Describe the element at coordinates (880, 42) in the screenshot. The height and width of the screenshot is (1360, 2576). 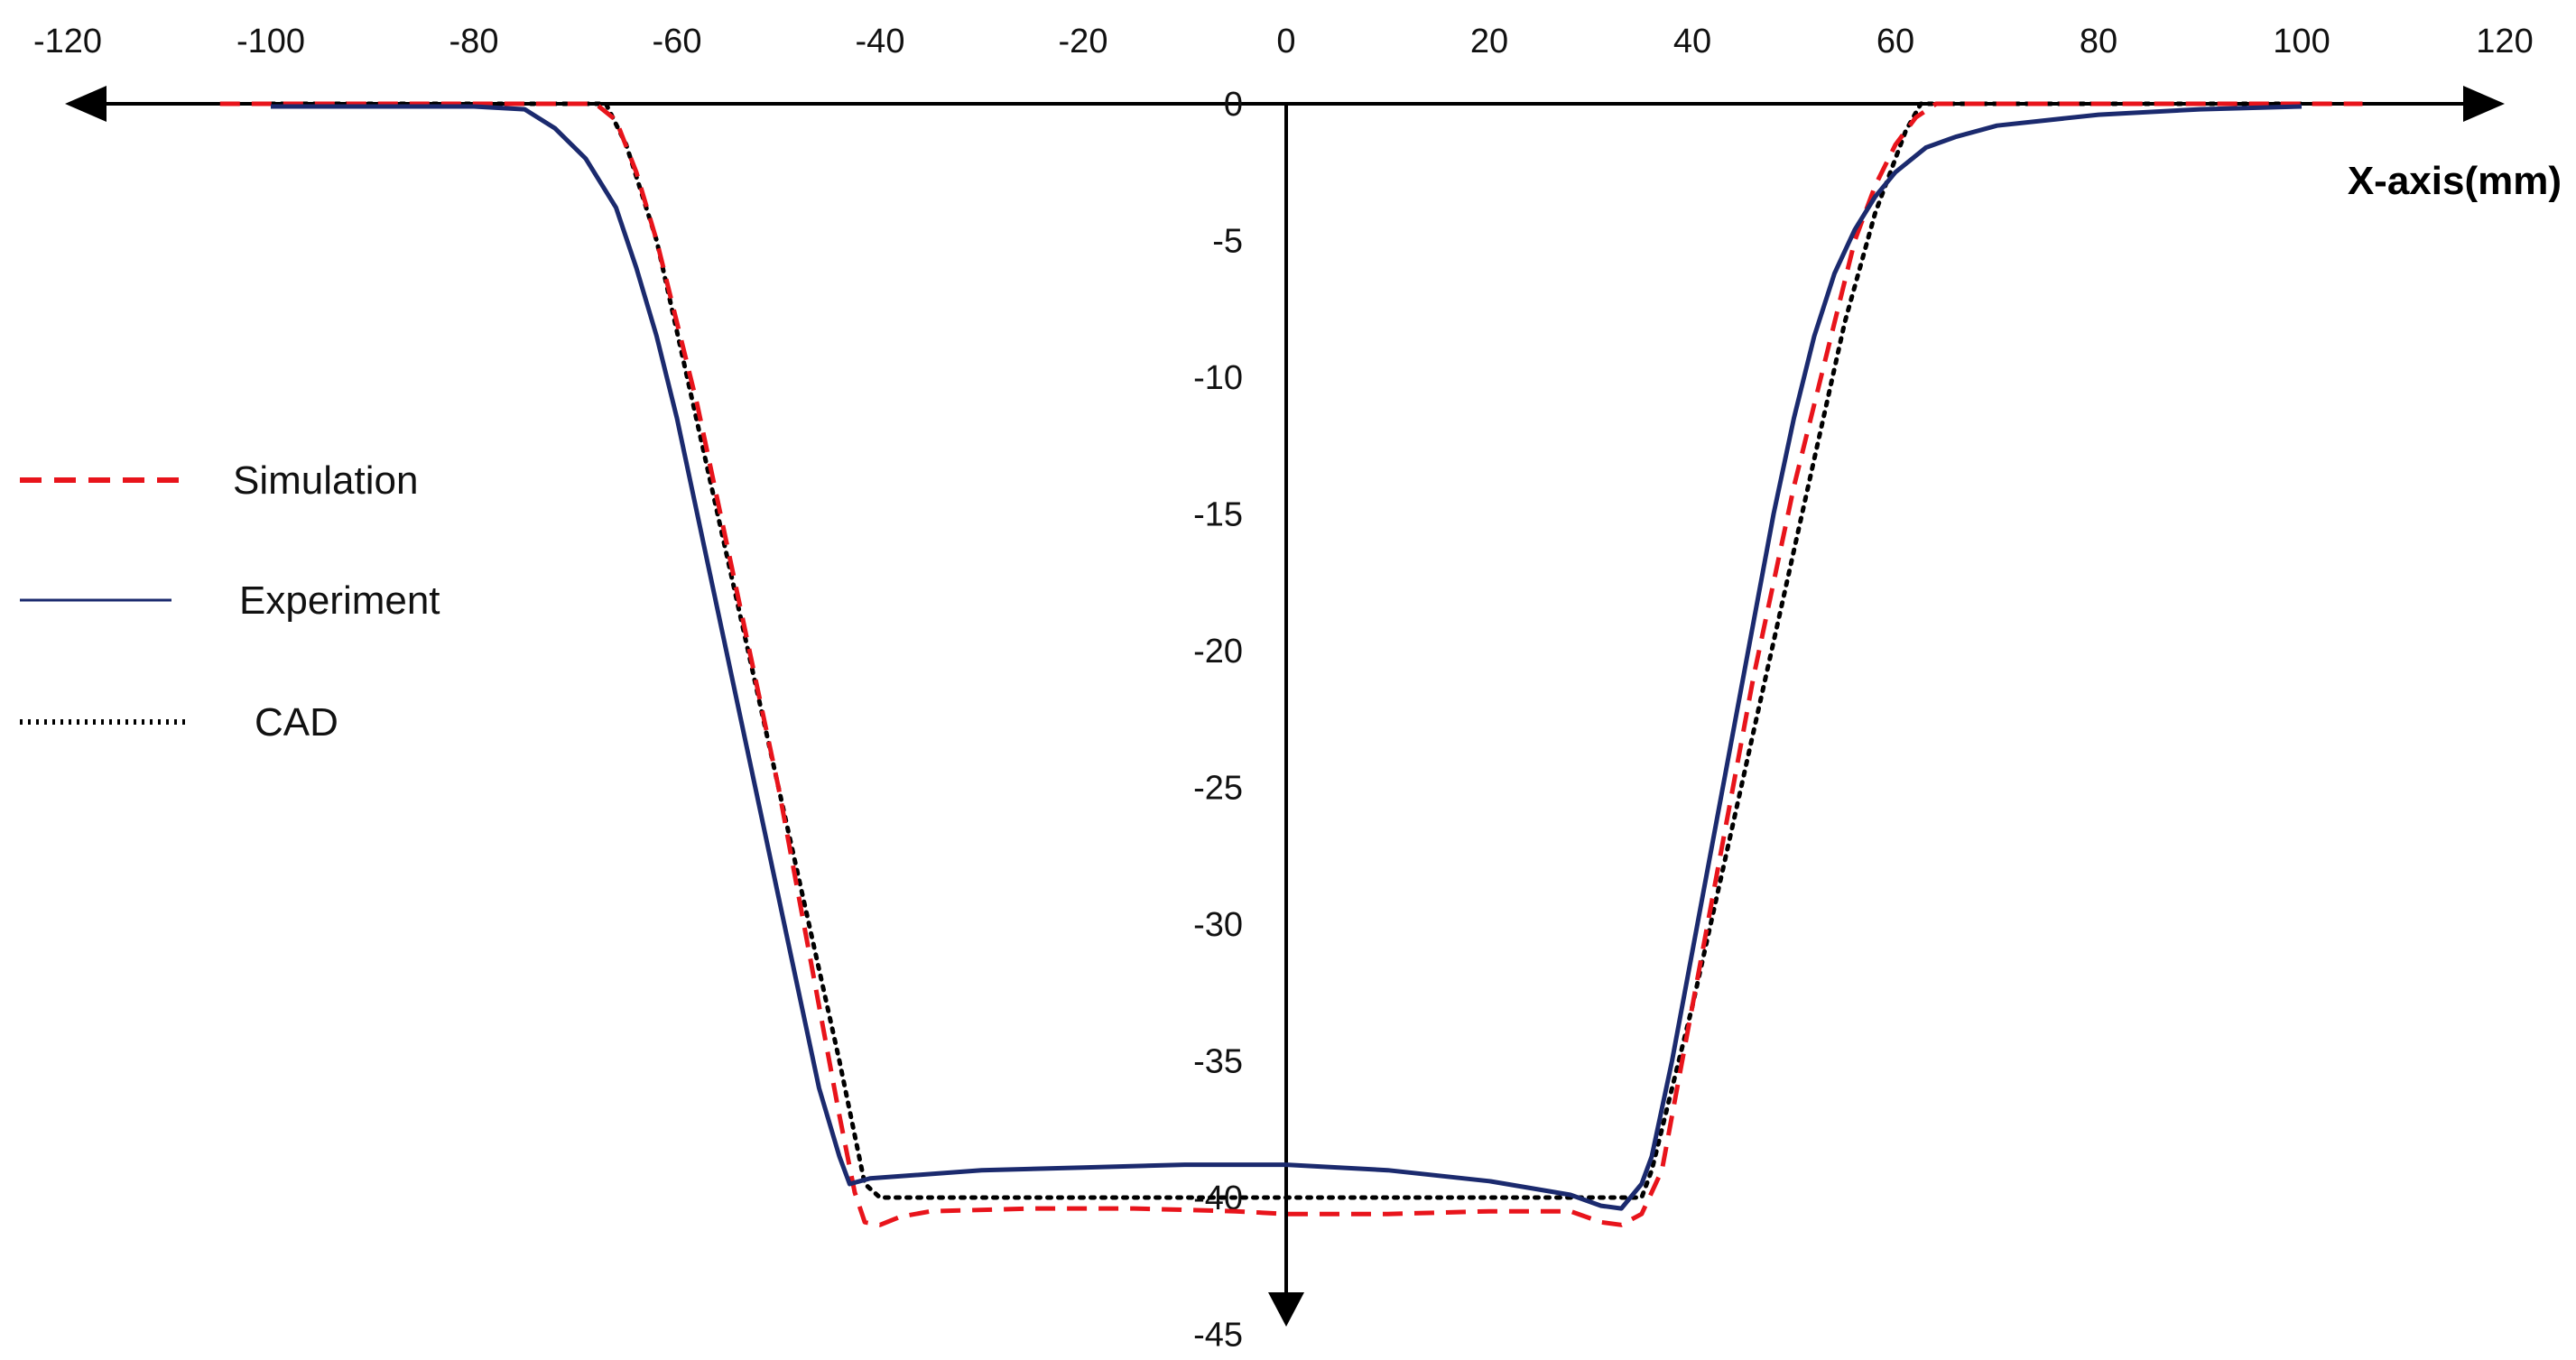
I see `x-tick-label: -40` at that location.